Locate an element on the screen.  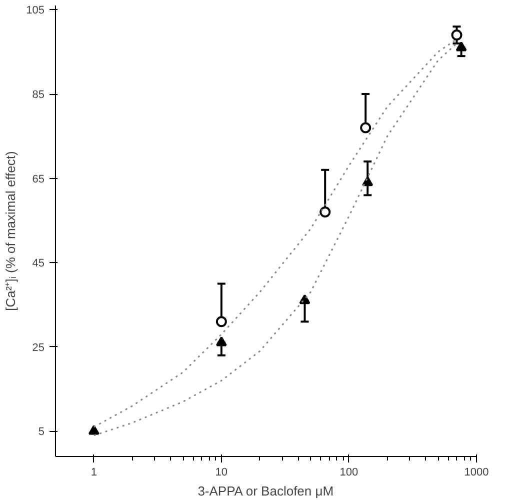
y-tick-label: 65 is located at coordinates (38, 179).